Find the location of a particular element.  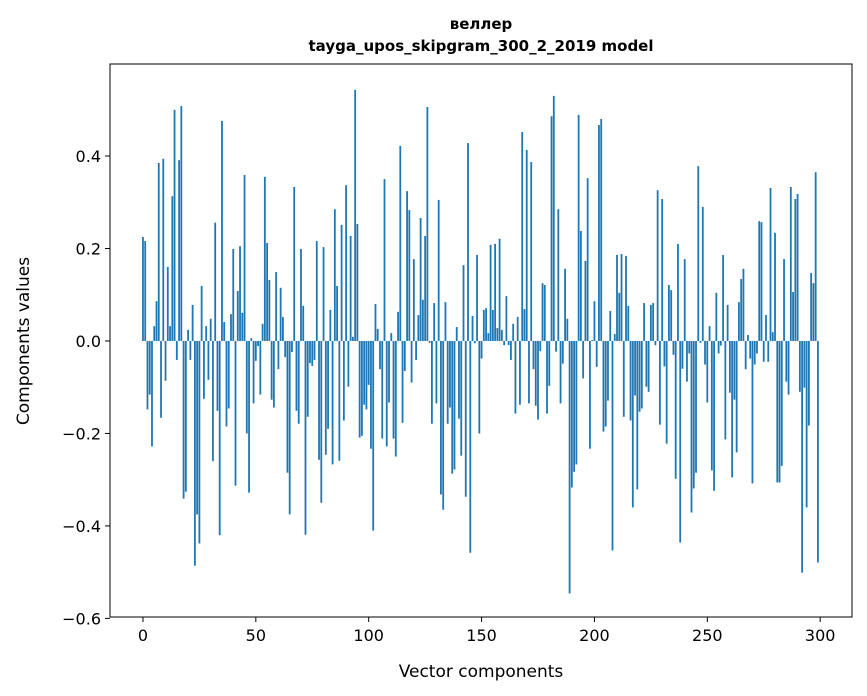

x-axis-label: Vector components is located at coordinates (481, 672).